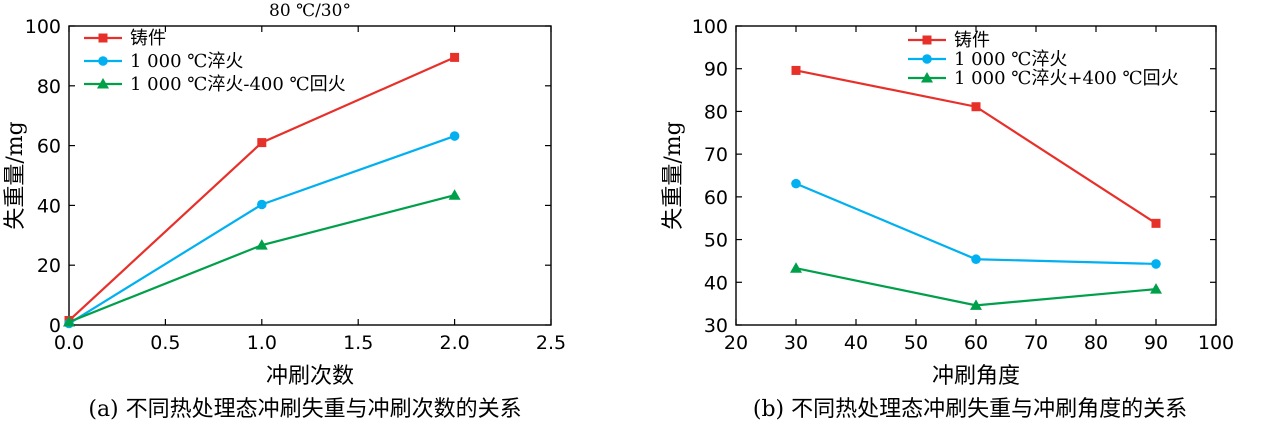 Image resolution: width=1270 pixels, height=424 pixels. What do you see at coordinates (976, 343) in the screenshot?
I see `chart-b-x-tick-label: 60` at bounding box center [976, 343].